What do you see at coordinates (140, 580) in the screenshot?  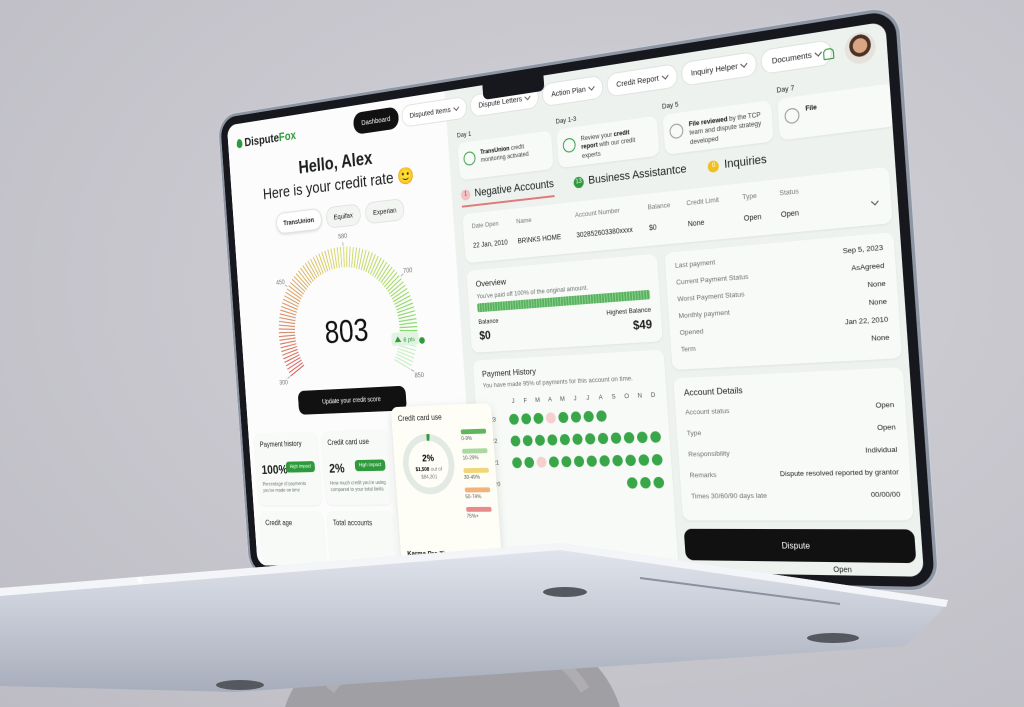 I see `glint` at bounding box center [140, 580].